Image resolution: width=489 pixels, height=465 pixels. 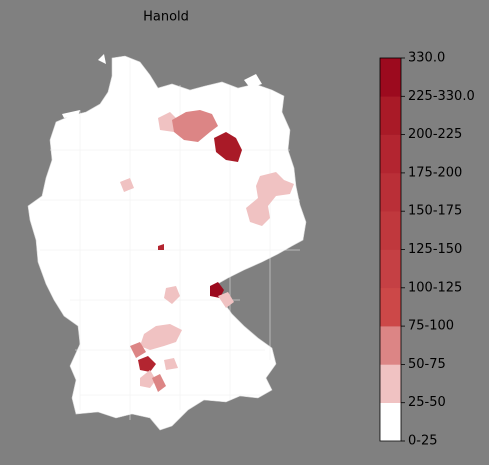 I want to click on legend-label: 150-175, so click(x=435, y=211).